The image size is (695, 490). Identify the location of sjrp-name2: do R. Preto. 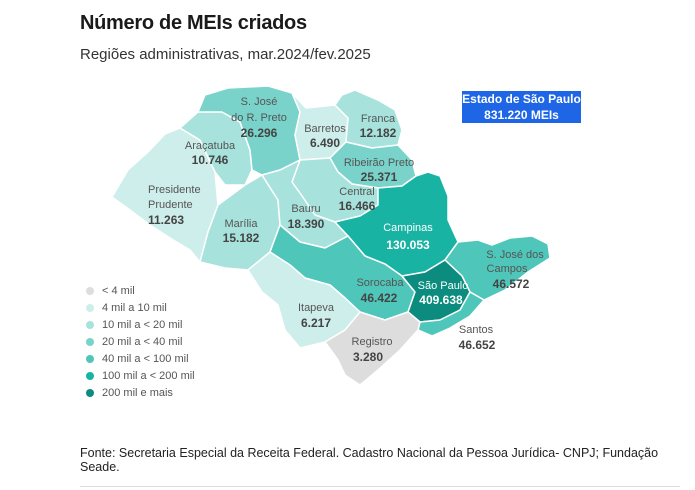
(259, 118).